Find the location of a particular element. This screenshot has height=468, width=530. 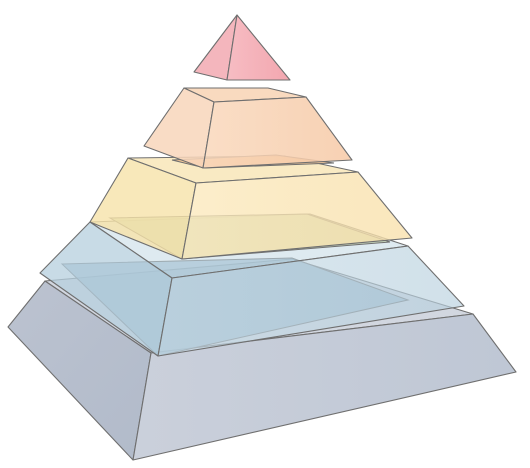

pyramid-layer-second is located at coordinates (248, 128).